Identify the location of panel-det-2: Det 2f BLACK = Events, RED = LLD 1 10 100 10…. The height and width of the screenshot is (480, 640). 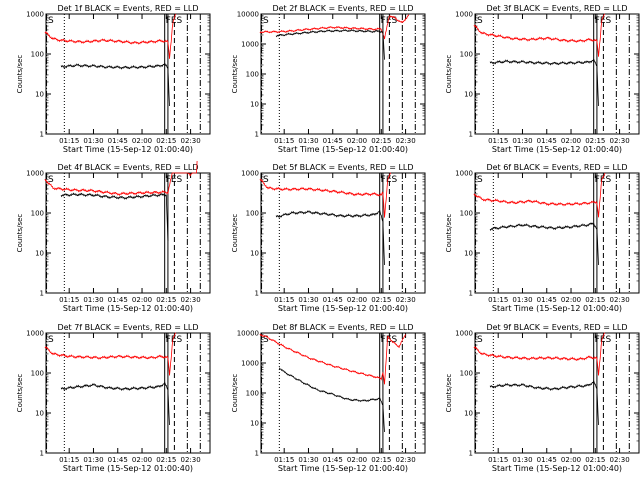
(328, 79).